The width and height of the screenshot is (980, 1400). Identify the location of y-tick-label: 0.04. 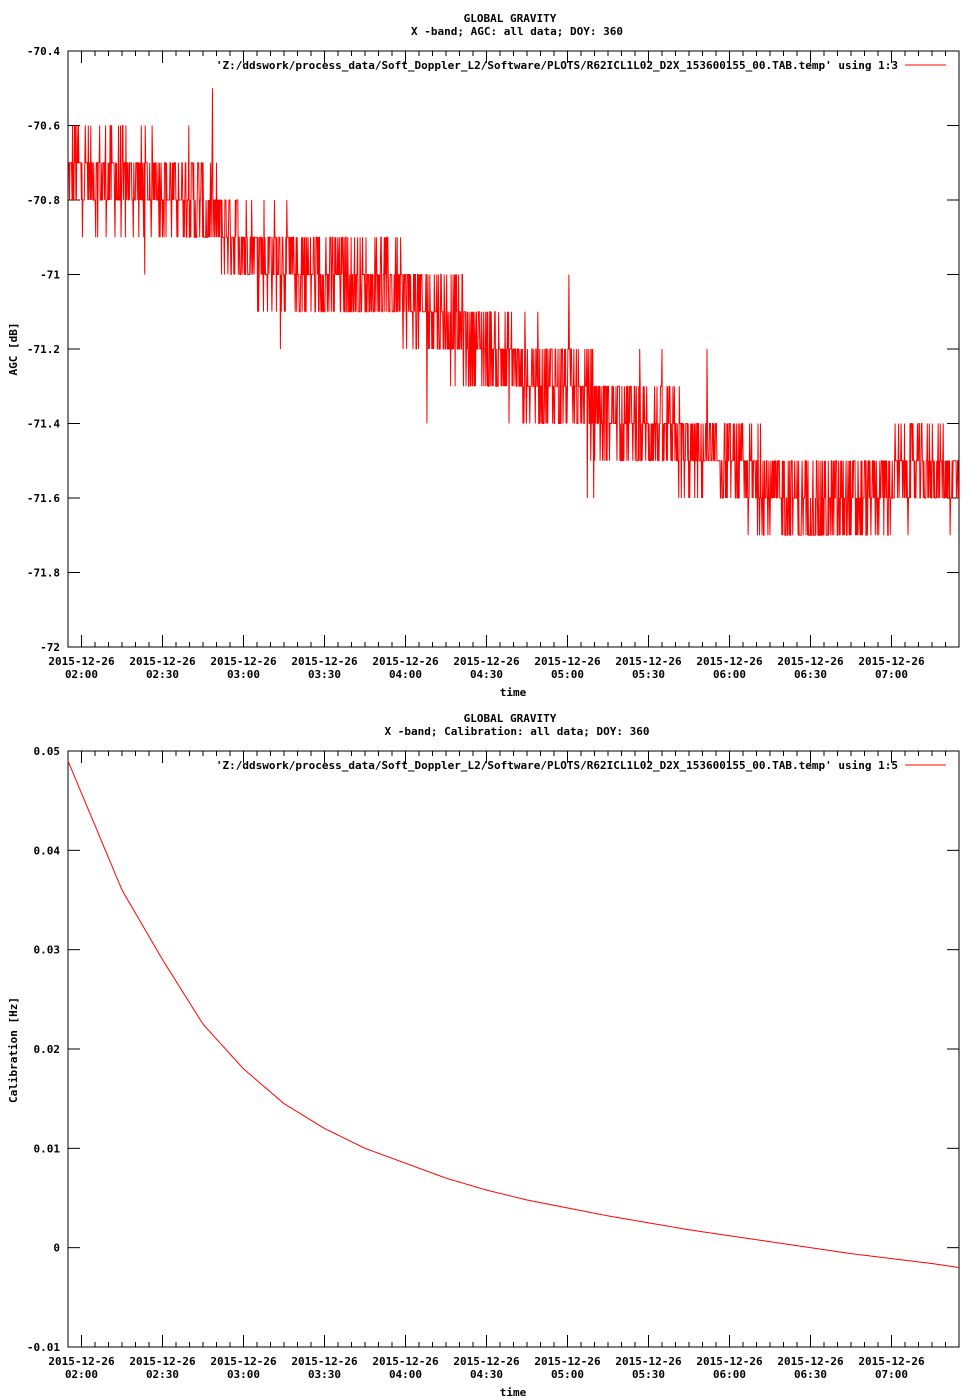
(47, 850).